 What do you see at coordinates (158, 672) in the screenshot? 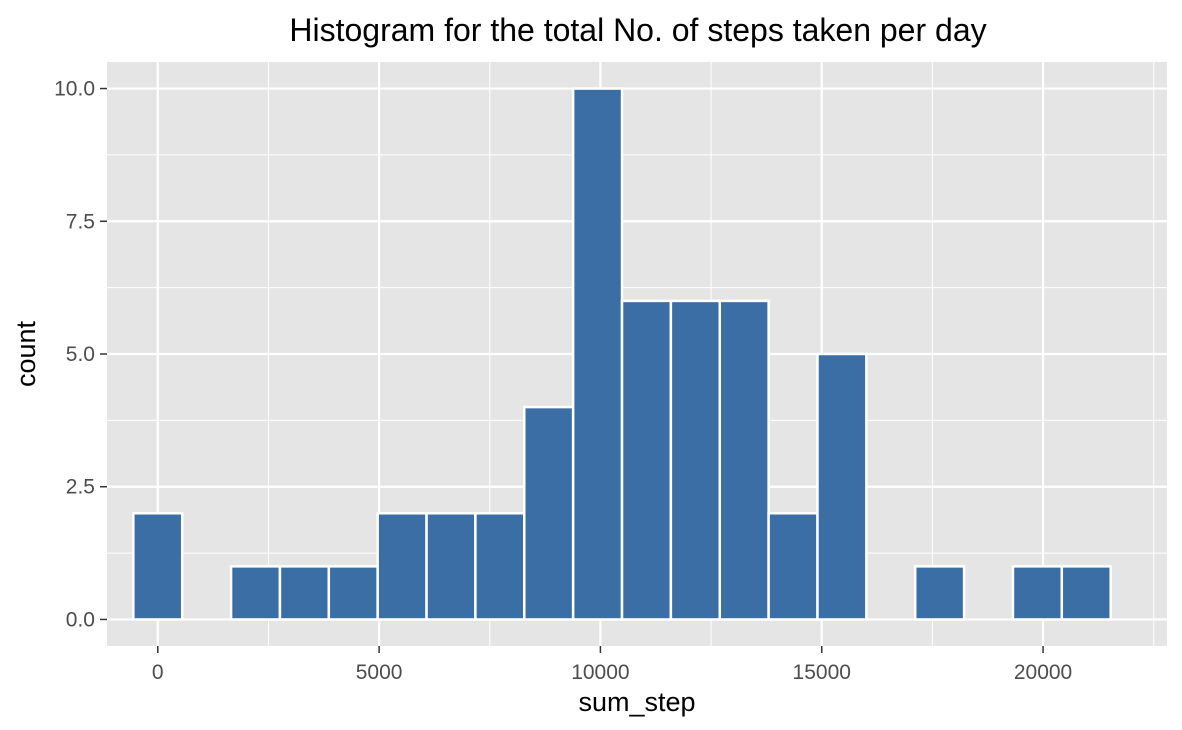
I see `x-tick-label: 0` at bounding box center [158, 672].